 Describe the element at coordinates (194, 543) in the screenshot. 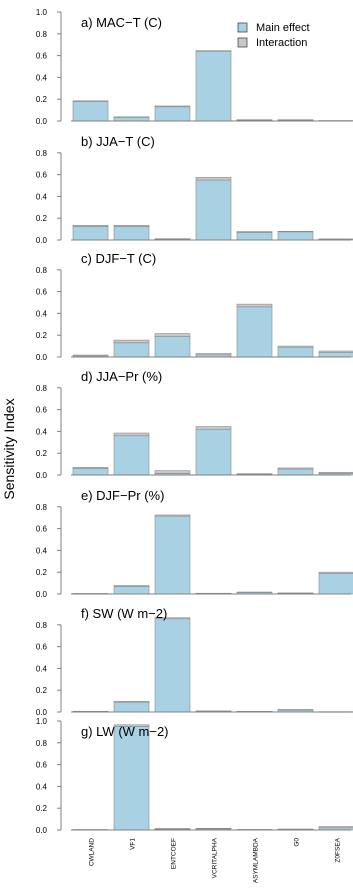

I see `panel-e: 0.0 0.2 0.4 0.6 0.8 e) DJF−Pr (%)` at that location.